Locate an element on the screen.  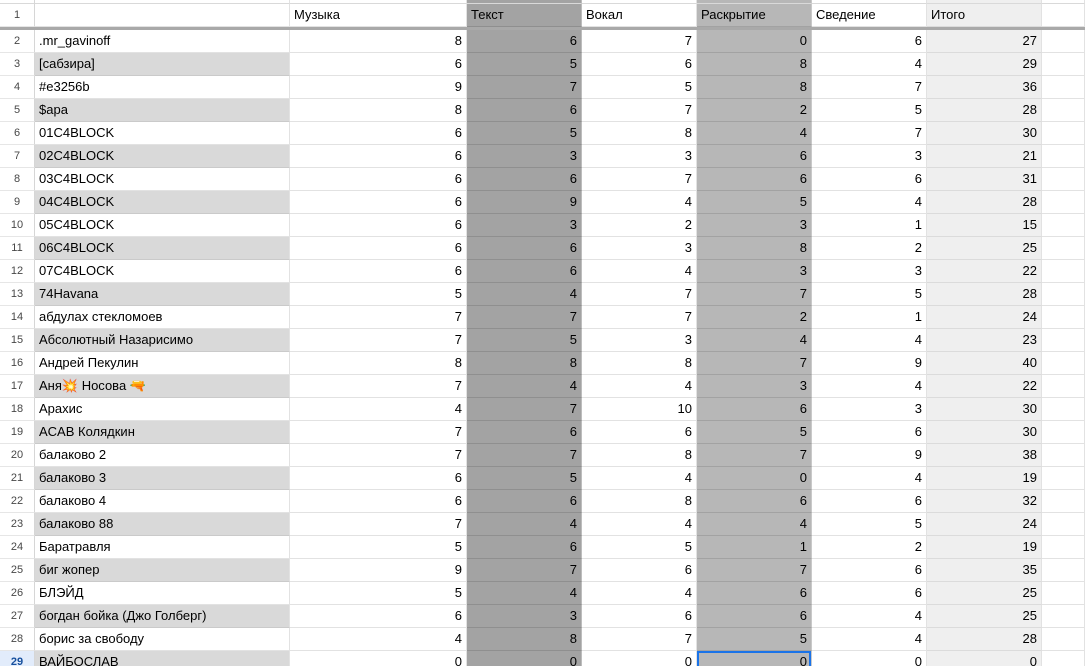
cell-total: 0 is located at coordinates (984, 658).